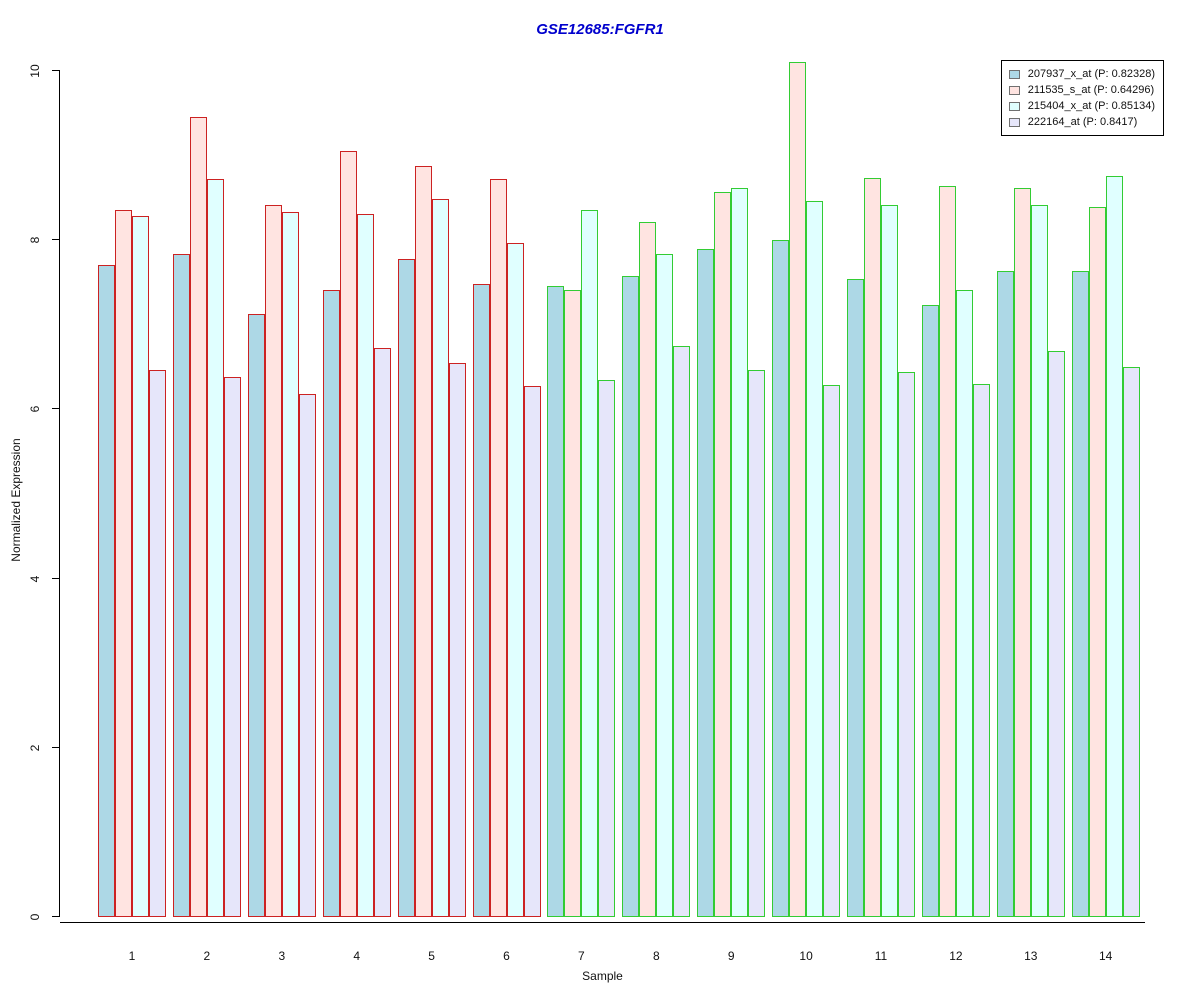 This screenshot has width=1200, height=1000. Describe the element at coordinates (602, 922) in the screenshot. I see `x-axis-line` at that location.